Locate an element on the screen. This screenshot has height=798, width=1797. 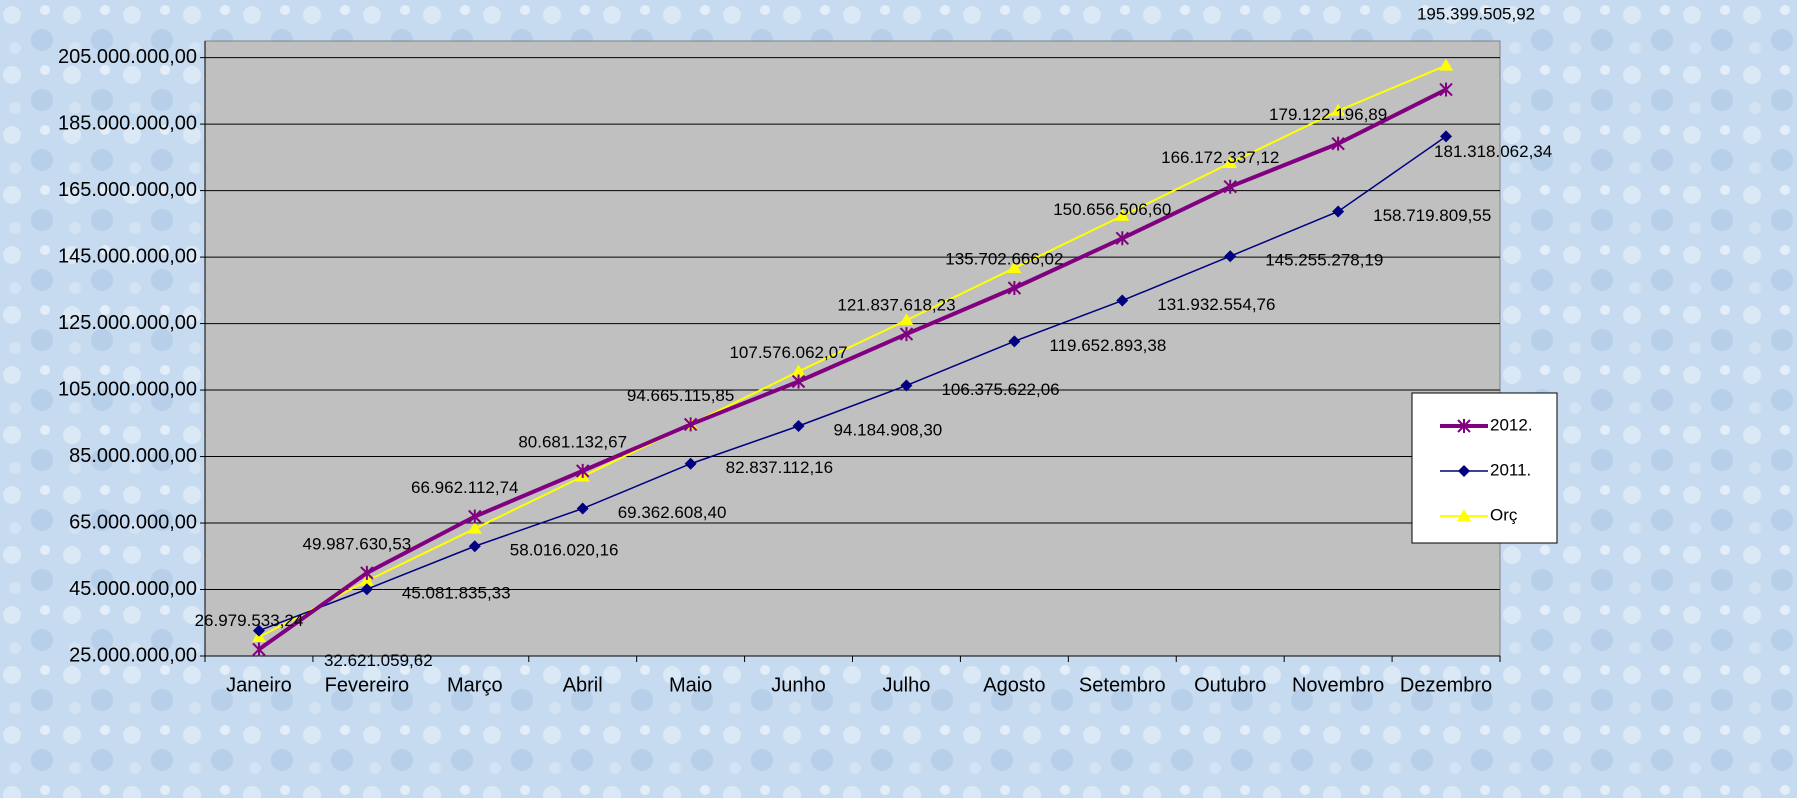
data-label: 26.979.533,24 is located at coordinates (249, 620).